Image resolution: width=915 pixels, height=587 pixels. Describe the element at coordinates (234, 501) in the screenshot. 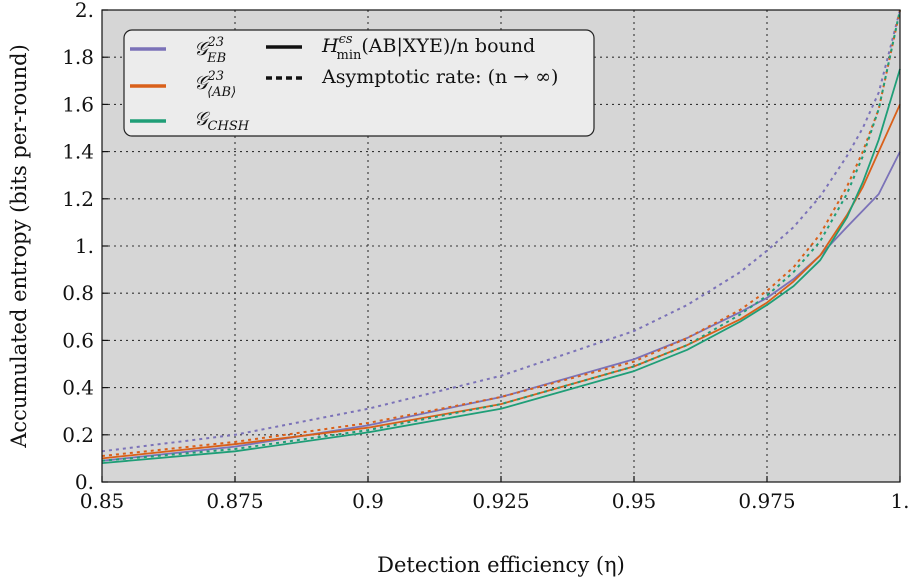

I see `x-tick-label: 0.875` at that location.